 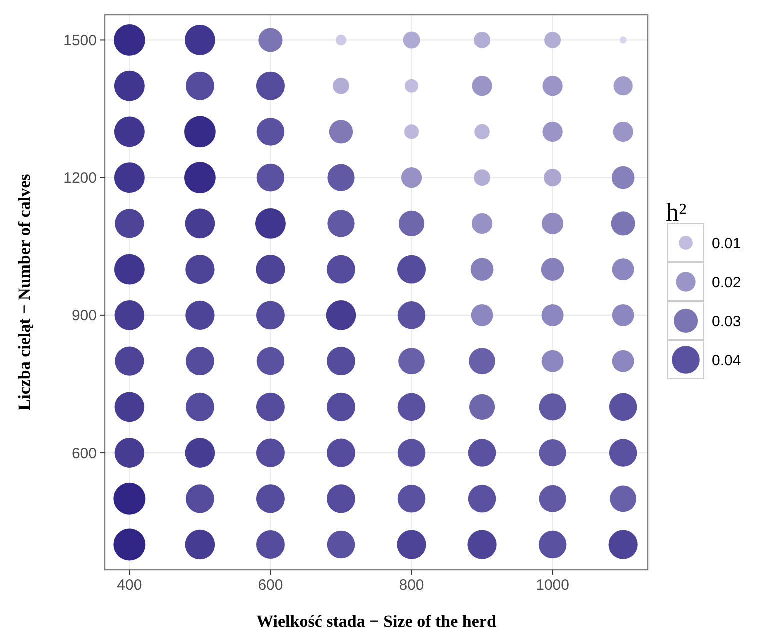 What do you see at coordinates (376, 621) in the screenshot?
I see `x-axis-title: Wielkość stada − Size of the herd` at bounding box center [376, 621].